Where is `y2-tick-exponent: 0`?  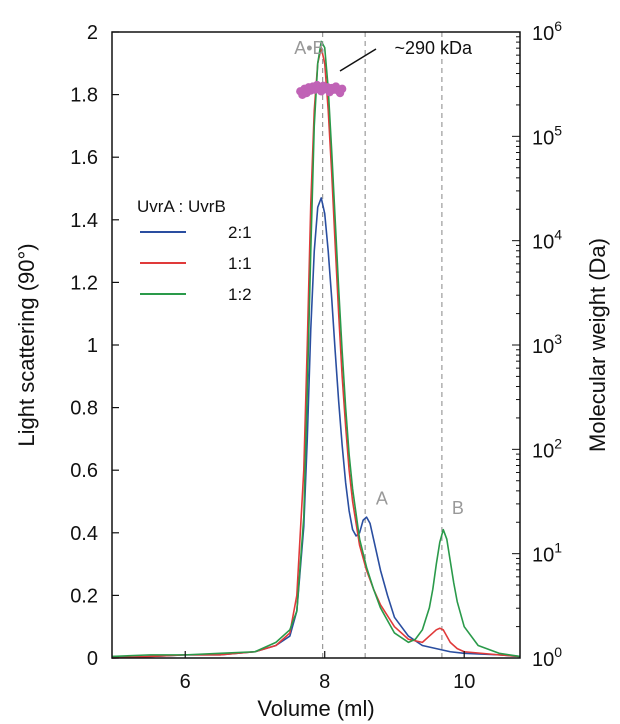
y2-tick-exponent: 0 is located at coordinates (558, 652).